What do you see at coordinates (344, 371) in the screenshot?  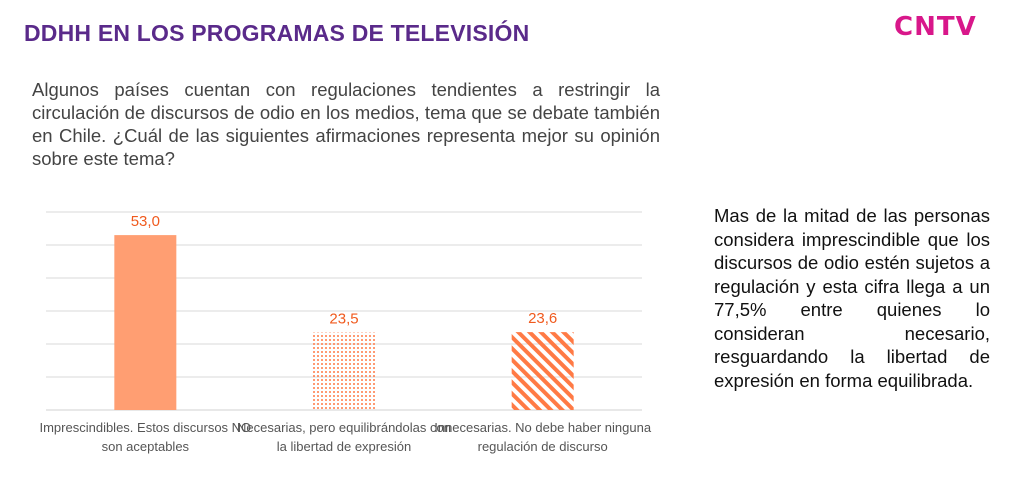 I see `bar-necesarias` at bounding box center [344, 371].